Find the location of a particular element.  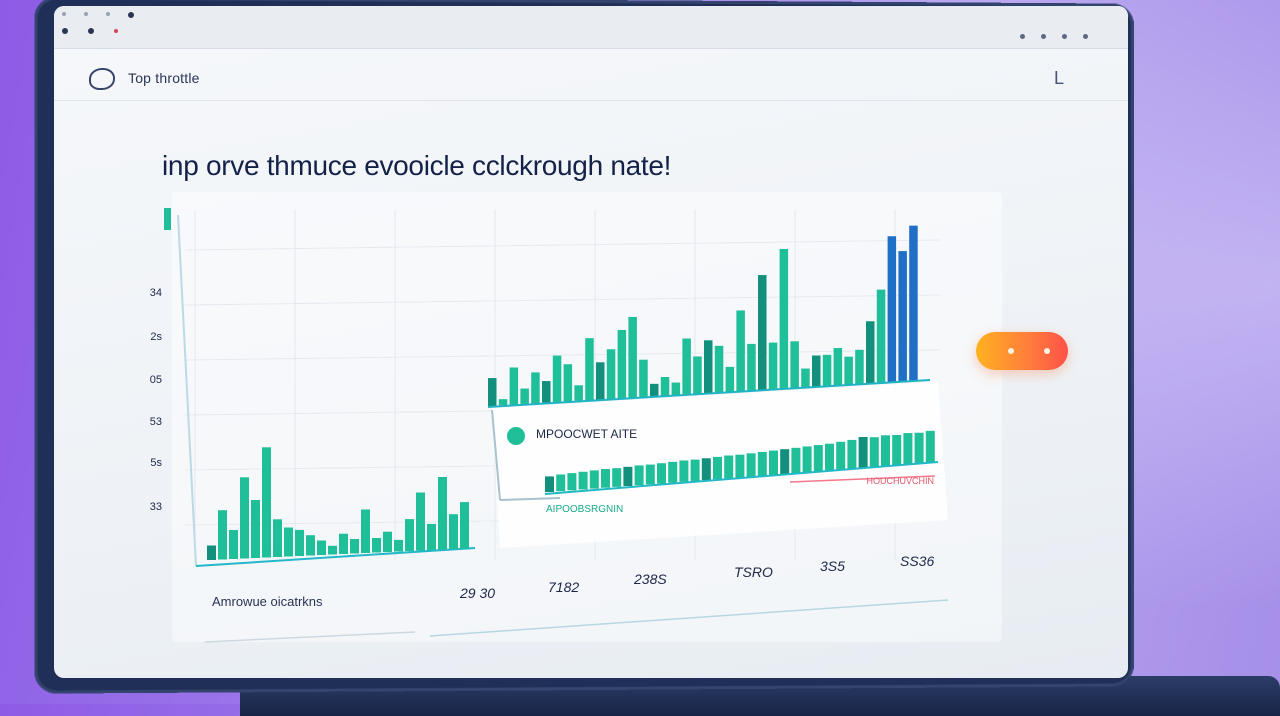

tab-strip is located at coordinates (98, 15).